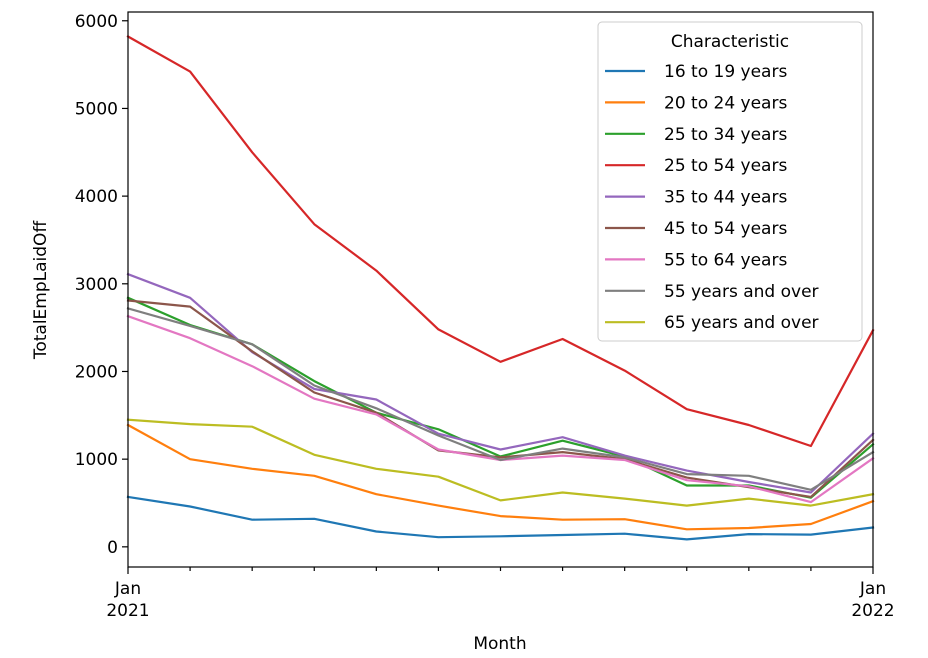 The width and height of the screenshot is (928, 658). What do you see at coordinates (499, 644) in the screenshot?
I see `x-axis-title: Month` at bounding box center [499, 644].